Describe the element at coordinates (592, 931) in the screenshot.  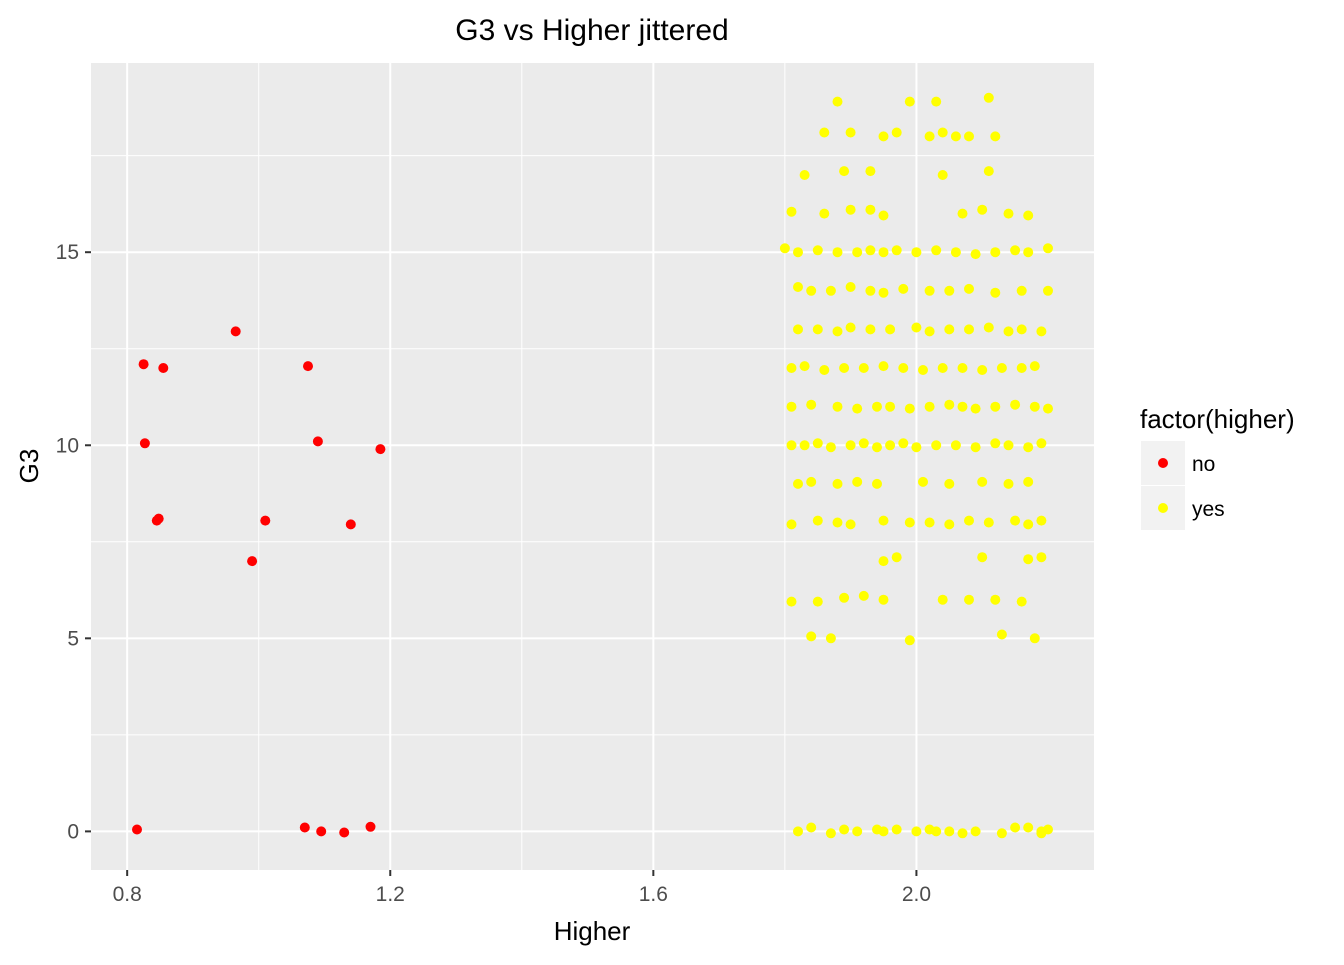
I see `x-axis-label: Higher` at that location.